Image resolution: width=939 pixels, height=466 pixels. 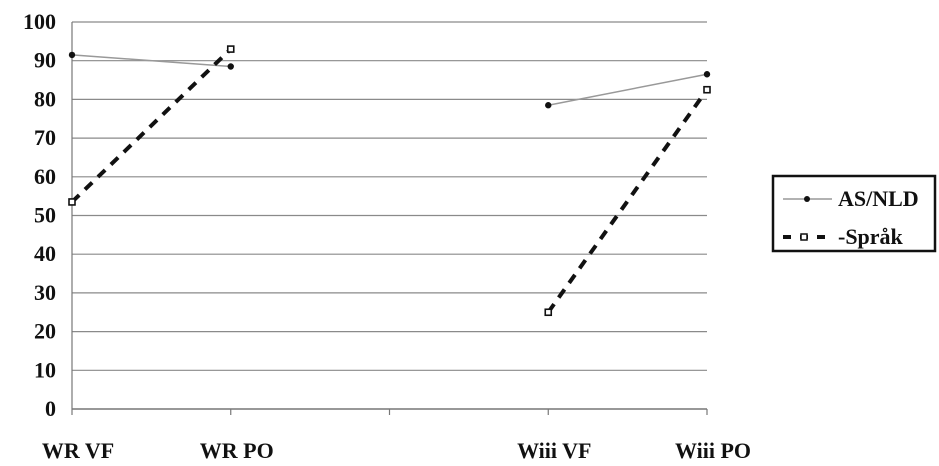 I want to click on x-axis: WR VF WR PO Wiii VF Wiii PO, so click(x=396, y=436).